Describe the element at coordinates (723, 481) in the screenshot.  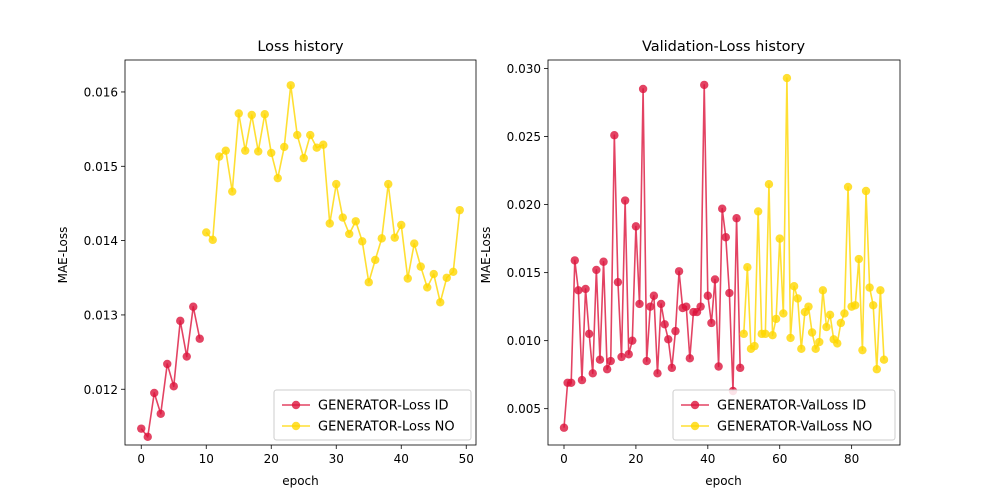
I see `validation-loss-history-xlabel: epoch` at that location.